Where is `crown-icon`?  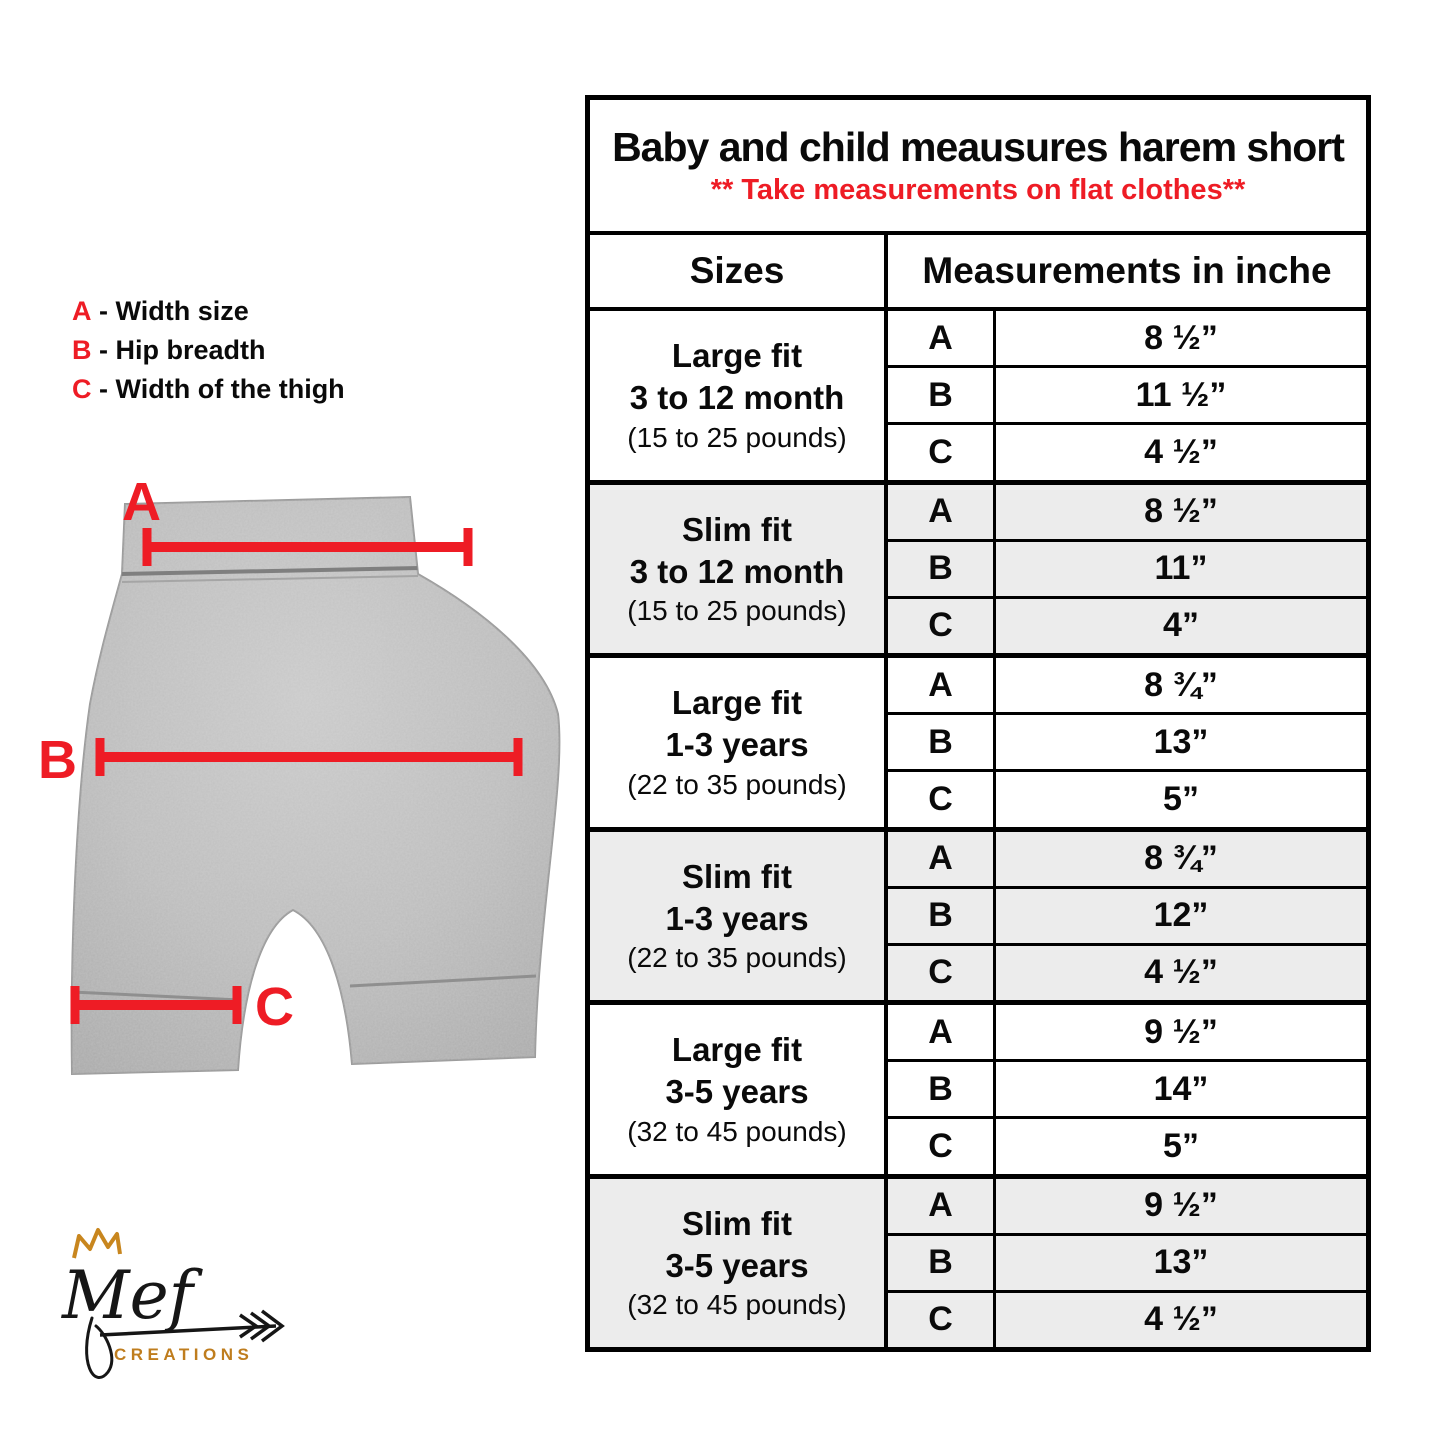 crown-icon is located at coordinates (97, 1243).